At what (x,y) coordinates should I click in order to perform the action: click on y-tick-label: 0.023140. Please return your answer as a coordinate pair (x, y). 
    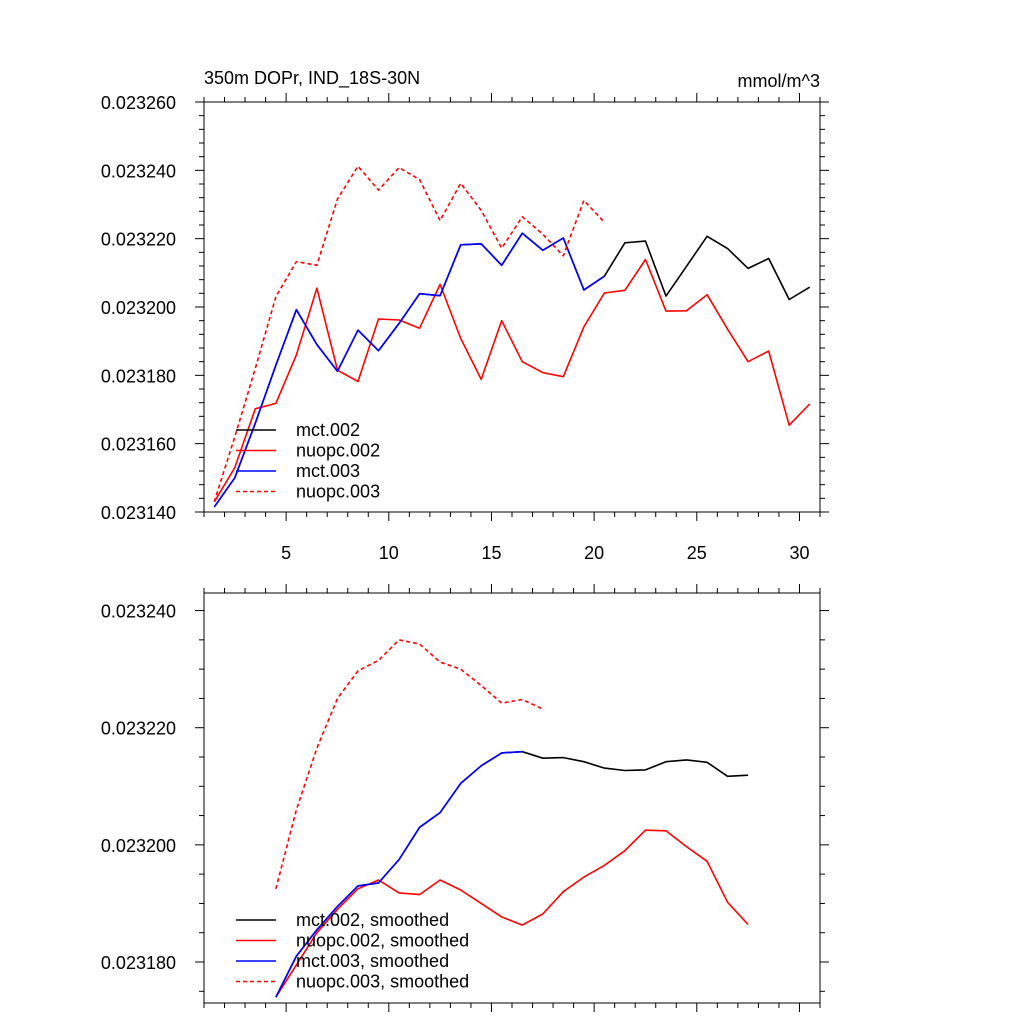
    Looking at the image, I should click on (138, 513).